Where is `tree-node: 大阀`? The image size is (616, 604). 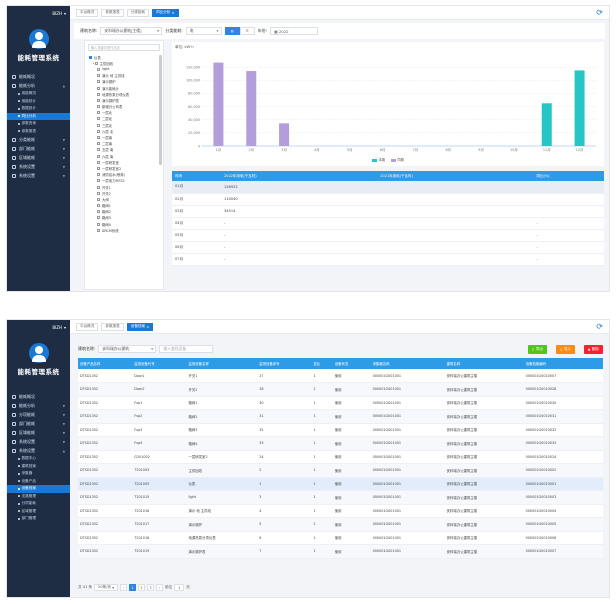
tree-node: 大阀 is located at coordinates (124, 199).